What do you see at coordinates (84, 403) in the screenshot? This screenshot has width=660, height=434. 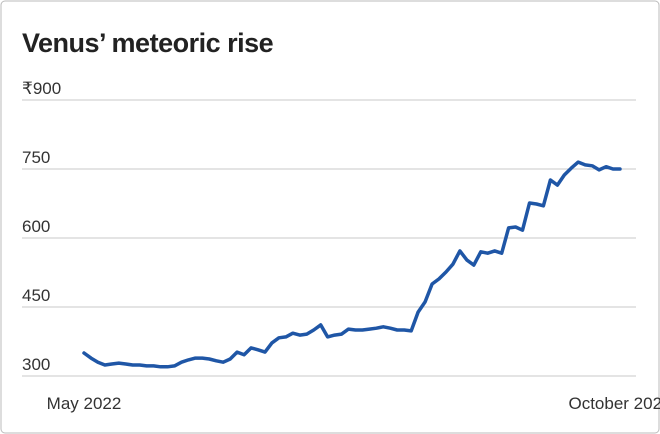 I see `x-tick-label: May 2022` at bounding box center [84, 403].